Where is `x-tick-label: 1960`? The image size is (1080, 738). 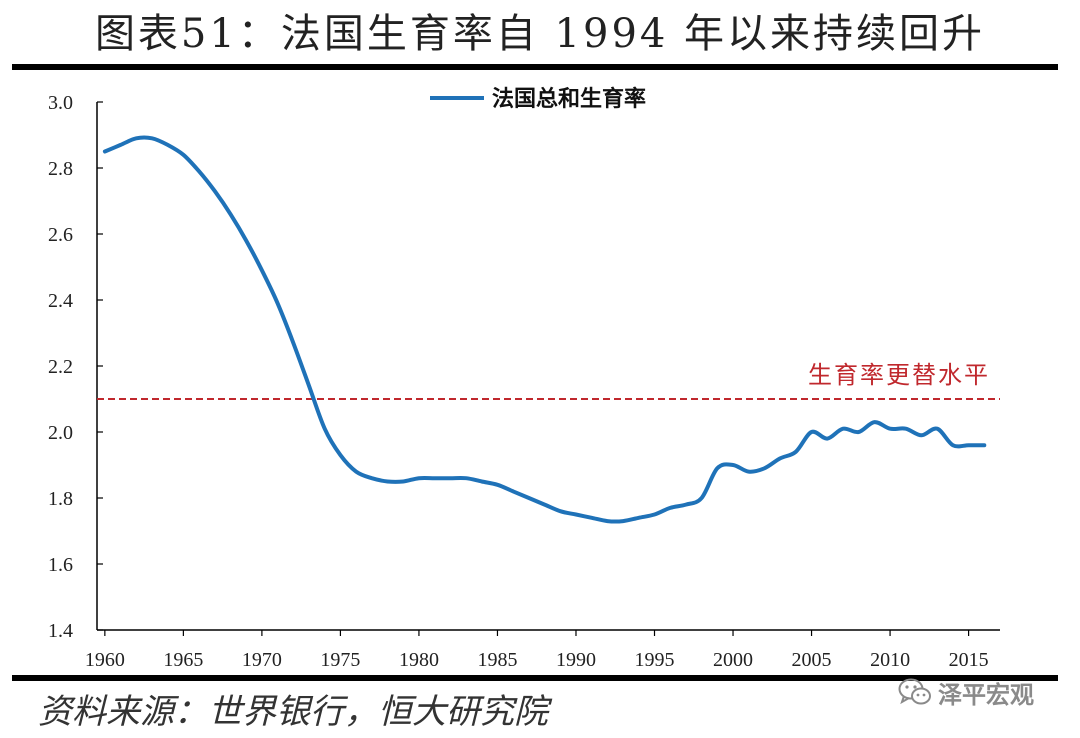 x-tick-label: 1960 is located at coordinates (105, 660).